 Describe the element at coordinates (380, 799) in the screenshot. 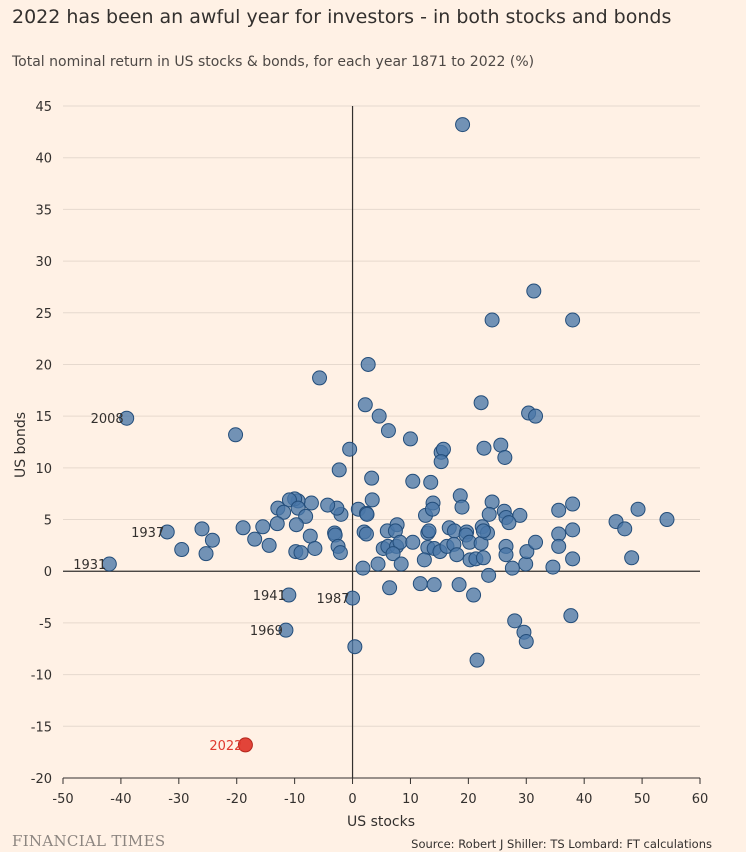

I see `x-tick-labels: -50 -40 -30 -20 -10 0 10 20 30 40 50 60` at that location.